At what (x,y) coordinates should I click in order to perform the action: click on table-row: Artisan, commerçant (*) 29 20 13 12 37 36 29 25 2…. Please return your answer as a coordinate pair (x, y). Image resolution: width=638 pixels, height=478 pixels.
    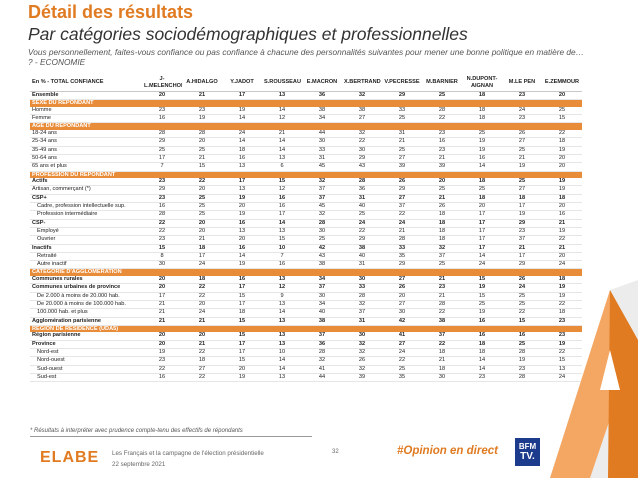
    Looking at the image, I should click on (306, 190).